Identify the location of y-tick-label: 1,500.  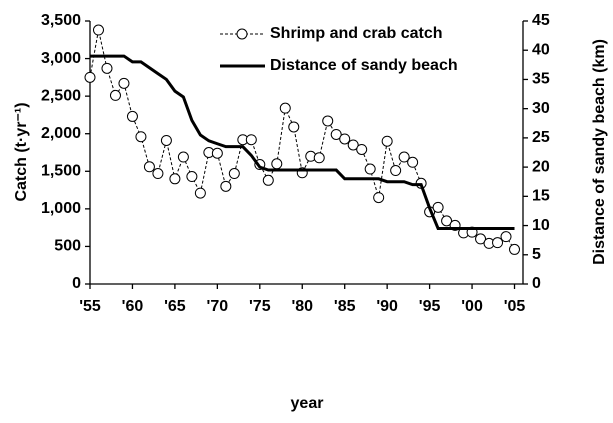
(61, 171).